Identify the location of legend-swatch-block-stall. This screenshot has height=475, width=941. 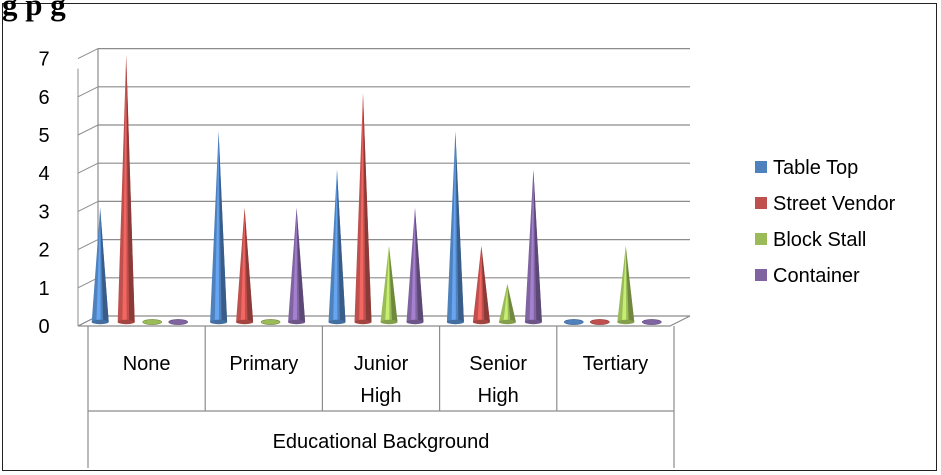
(761, 239).